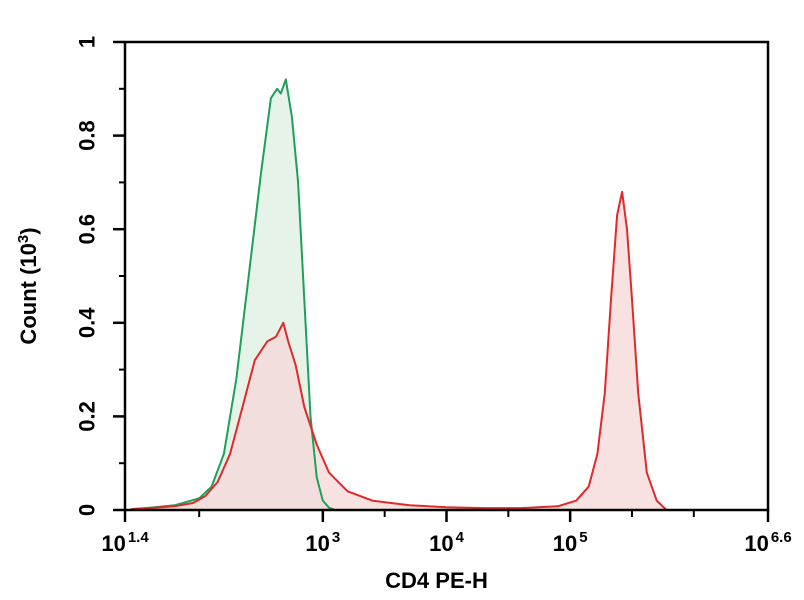  Describe the element at coordinates (436, 580) in the screenshot. I see `x-axis-title: CD4 PE-H` at that location.